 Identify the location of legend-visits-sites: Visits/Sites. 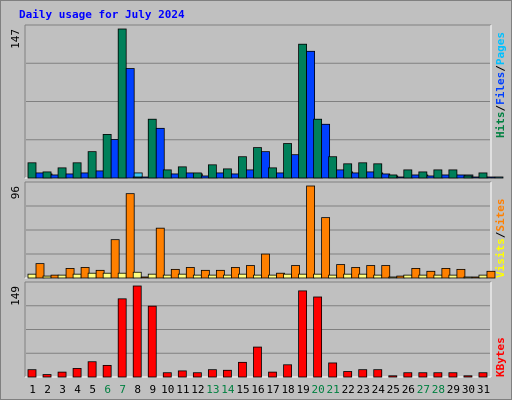
(500, 239).